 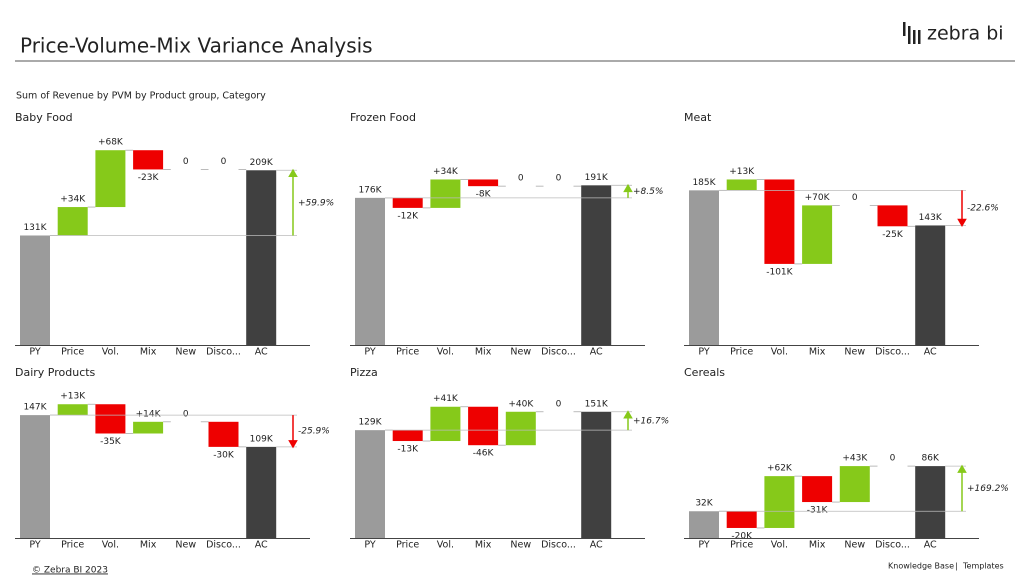 What do you see at coordinates (484, 195) in the screenshot?
I see `value-label: -8K` at bounding box center [484, 195].